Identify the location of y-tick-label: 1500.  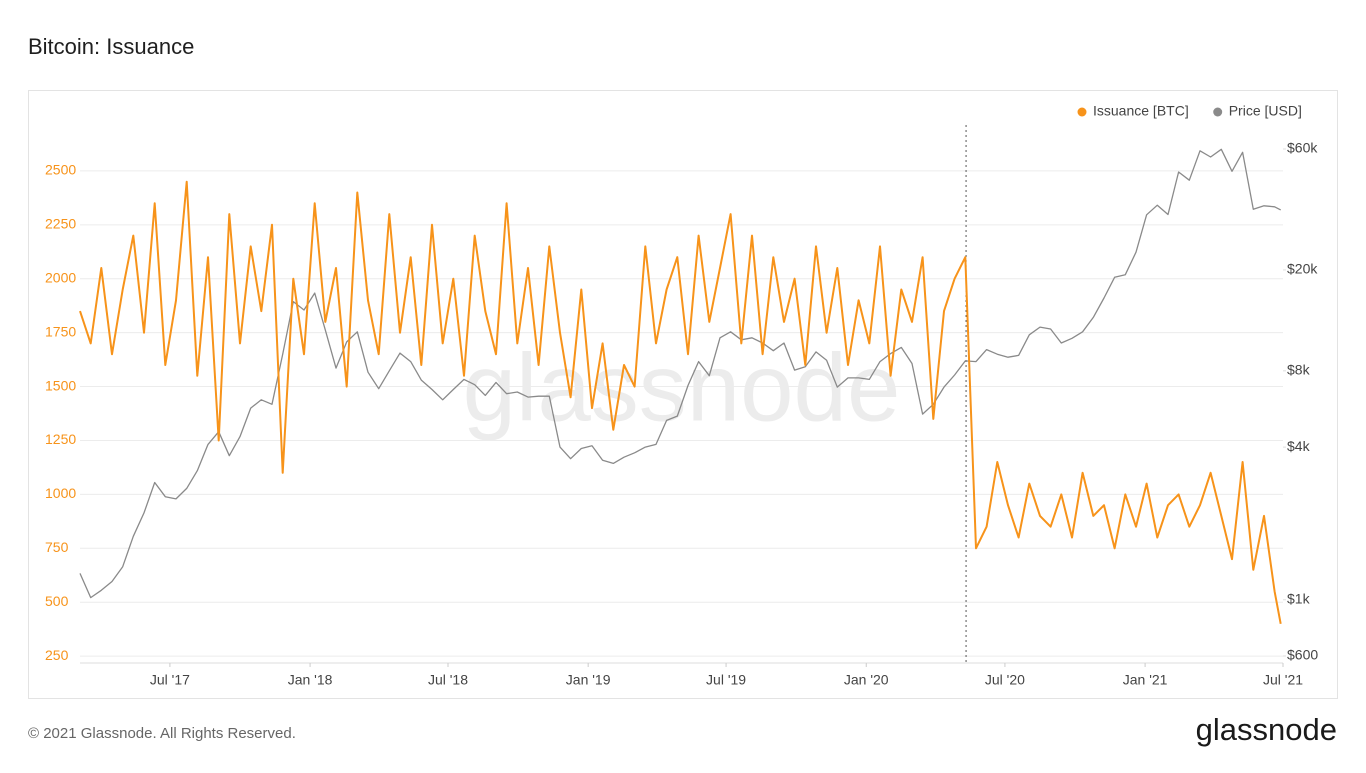
(60, 385).